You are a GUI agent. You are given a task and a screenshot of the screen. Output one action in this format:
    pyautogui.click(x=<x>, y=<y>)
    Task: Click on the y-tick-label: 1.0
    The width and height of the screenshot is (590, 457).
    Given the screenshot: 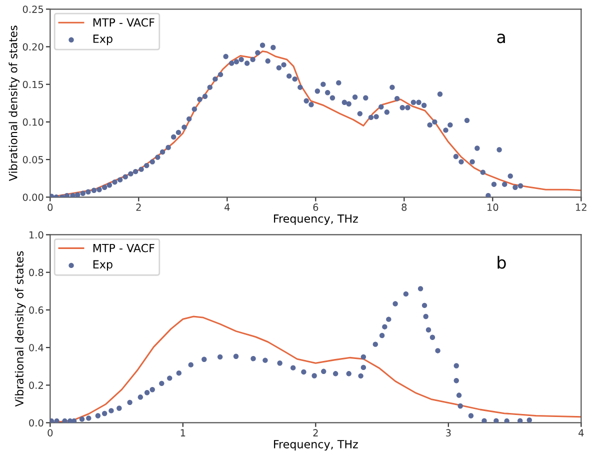 What is the action you would take?
    pyautogui.click(x=37, y=235)
    